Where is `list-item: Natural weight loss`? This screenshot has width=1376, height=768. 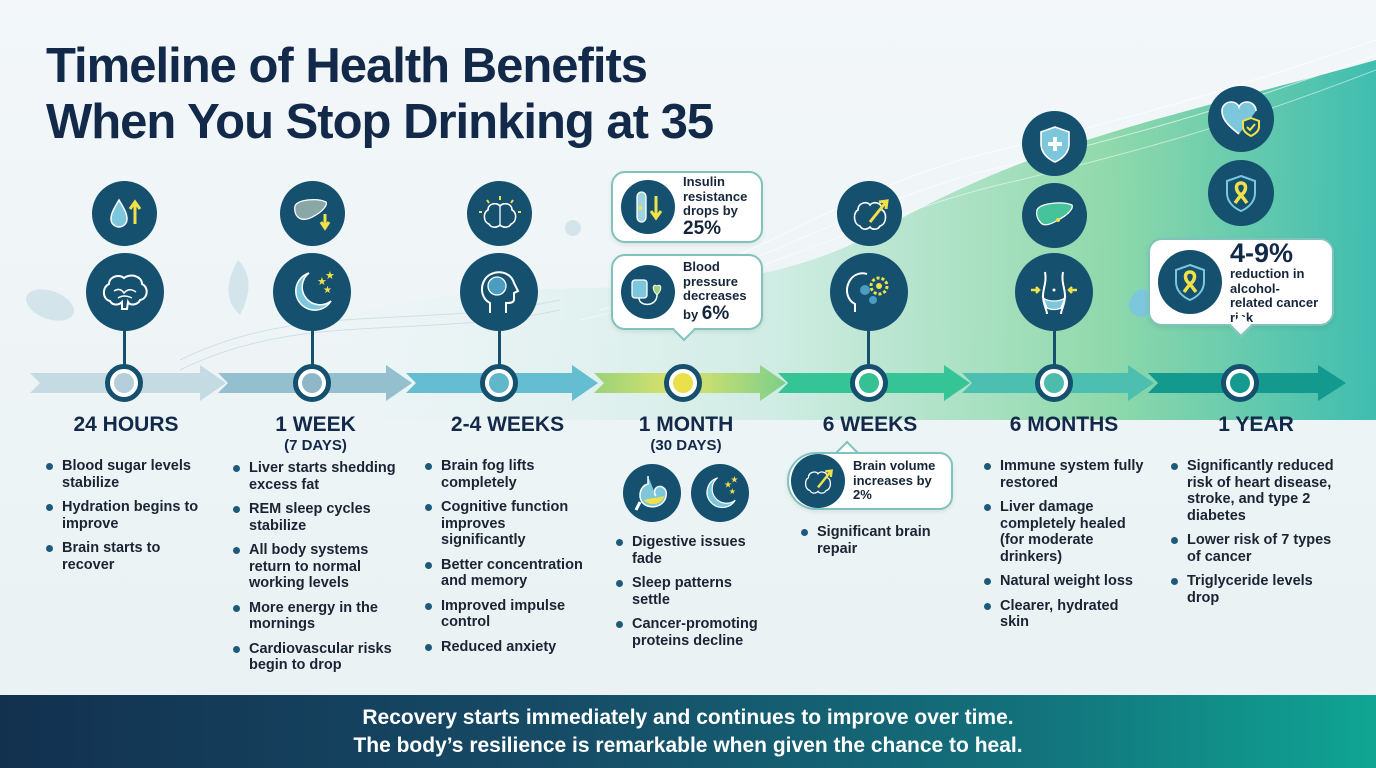
list-item: Natural weight loss is located at coordinates (1064, 581).